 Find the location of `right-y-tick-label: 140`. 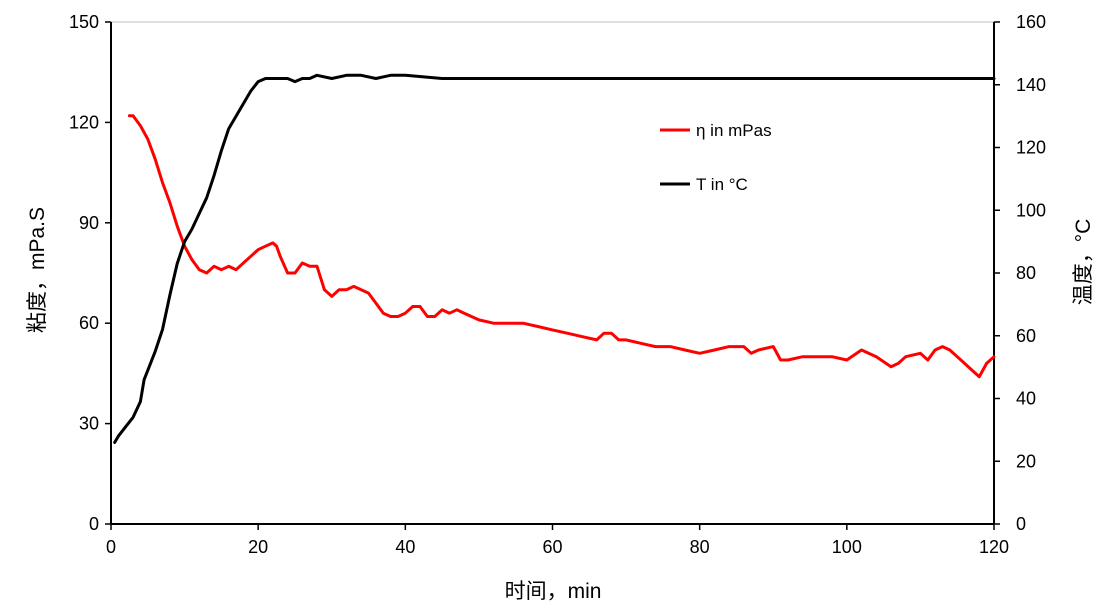

right-y-tick-label: 140 is located at coordinates (1031, 85).